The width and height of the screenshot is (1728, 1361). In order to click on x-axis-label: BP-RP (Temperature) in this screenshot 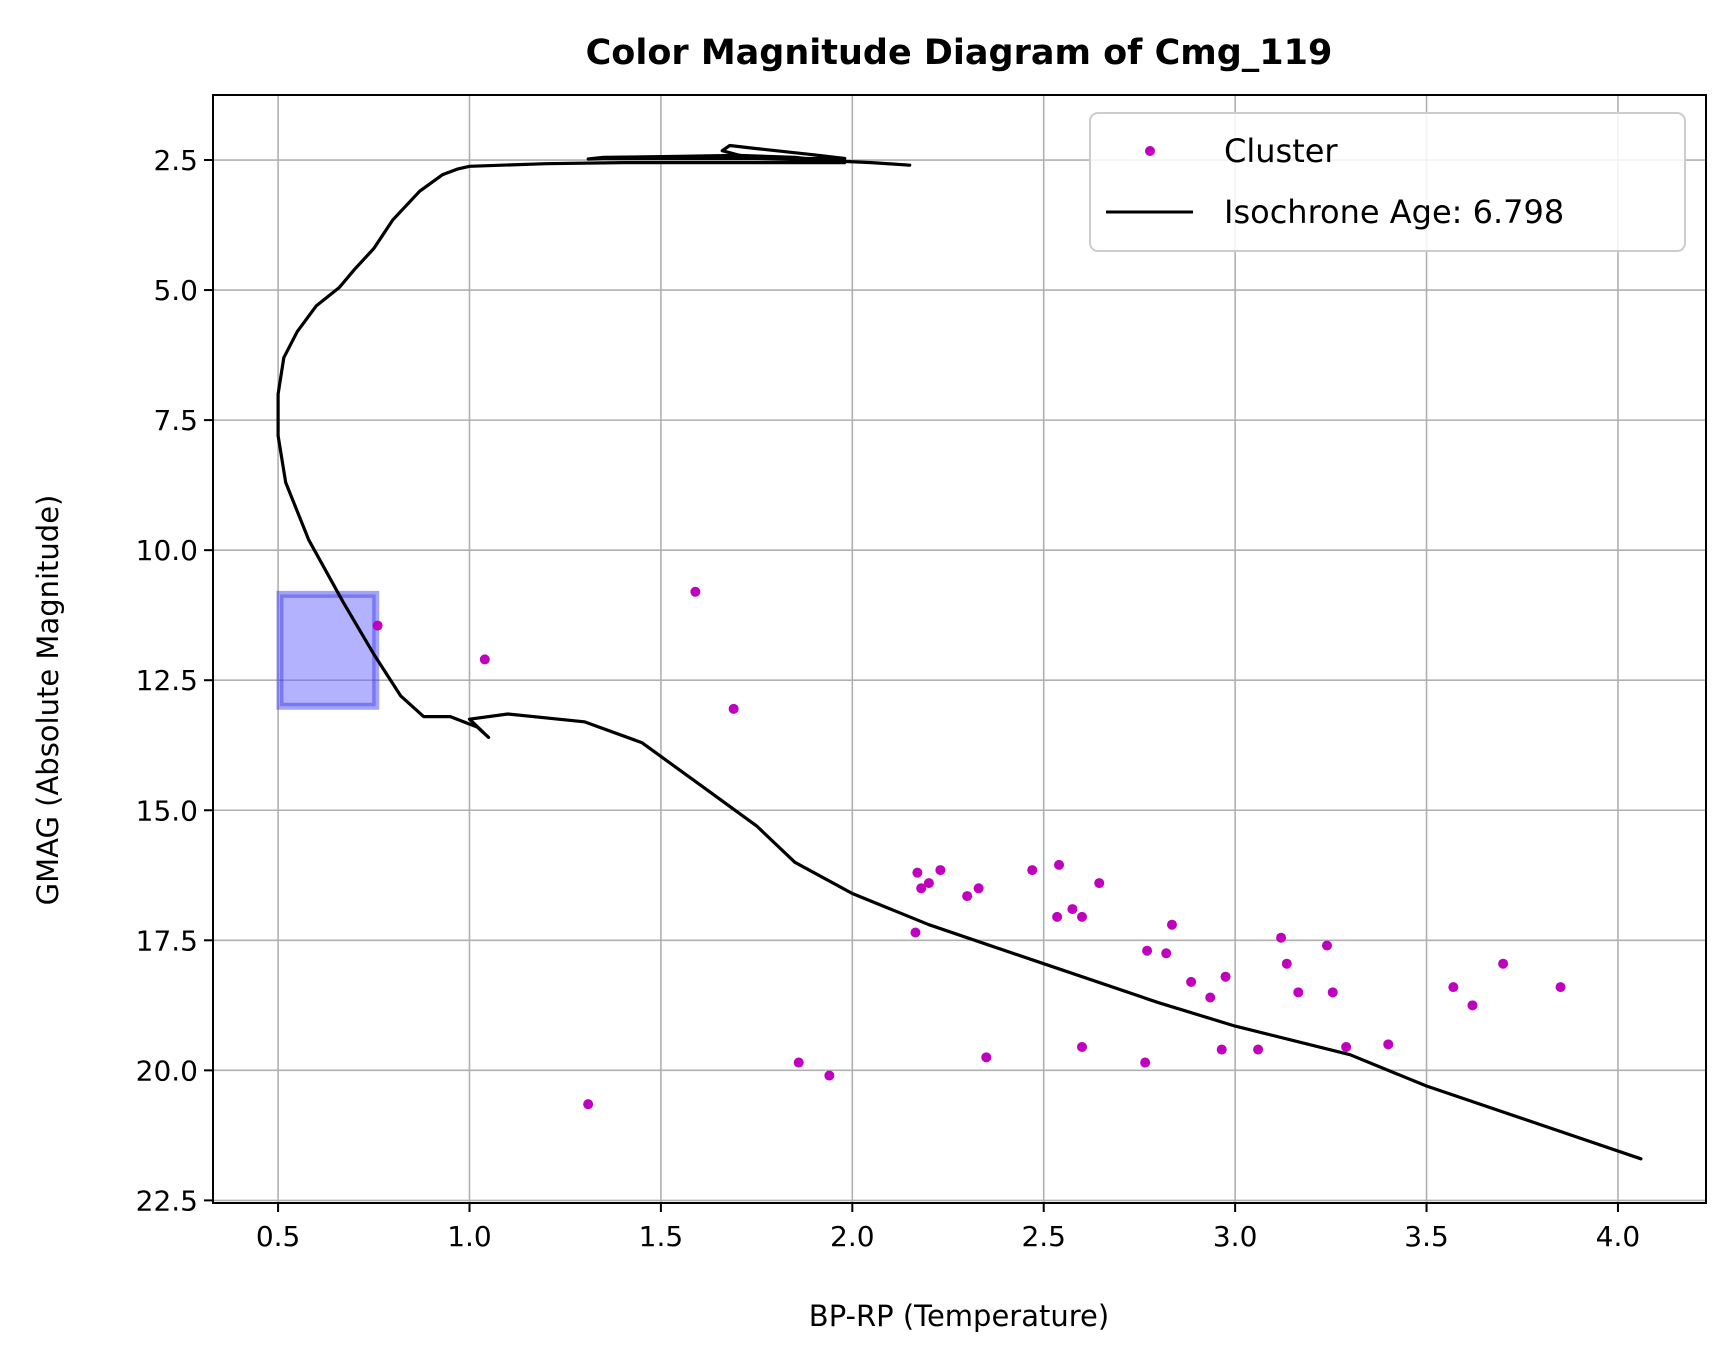, I will do `click(959, 1316)`.